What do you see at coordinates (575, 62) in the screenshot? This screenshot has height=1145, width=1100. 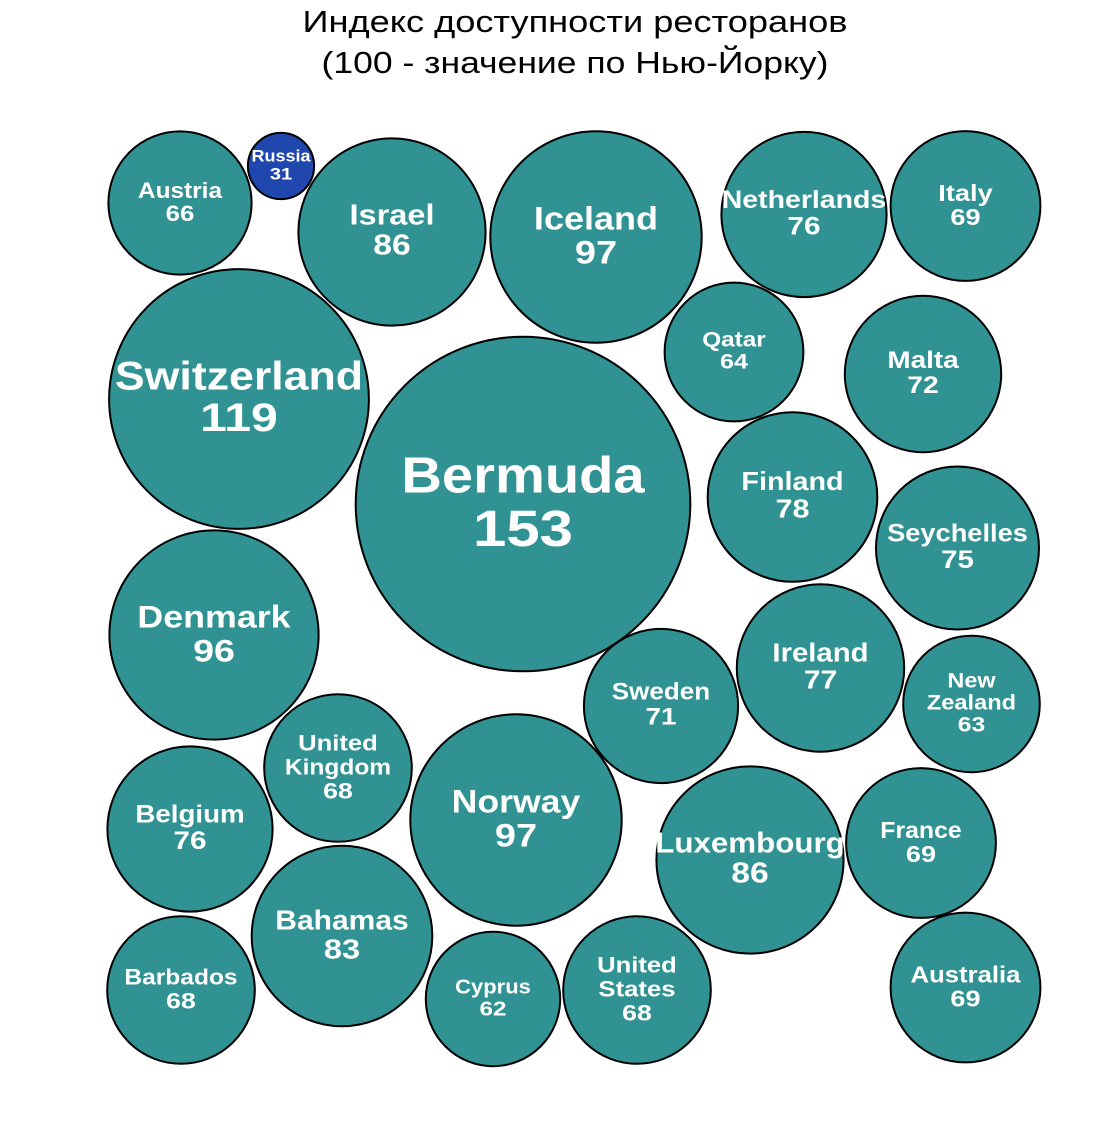 I see `svg-text: (100 - значение по Нью-Йорку)` at bounding box center [575, 62].